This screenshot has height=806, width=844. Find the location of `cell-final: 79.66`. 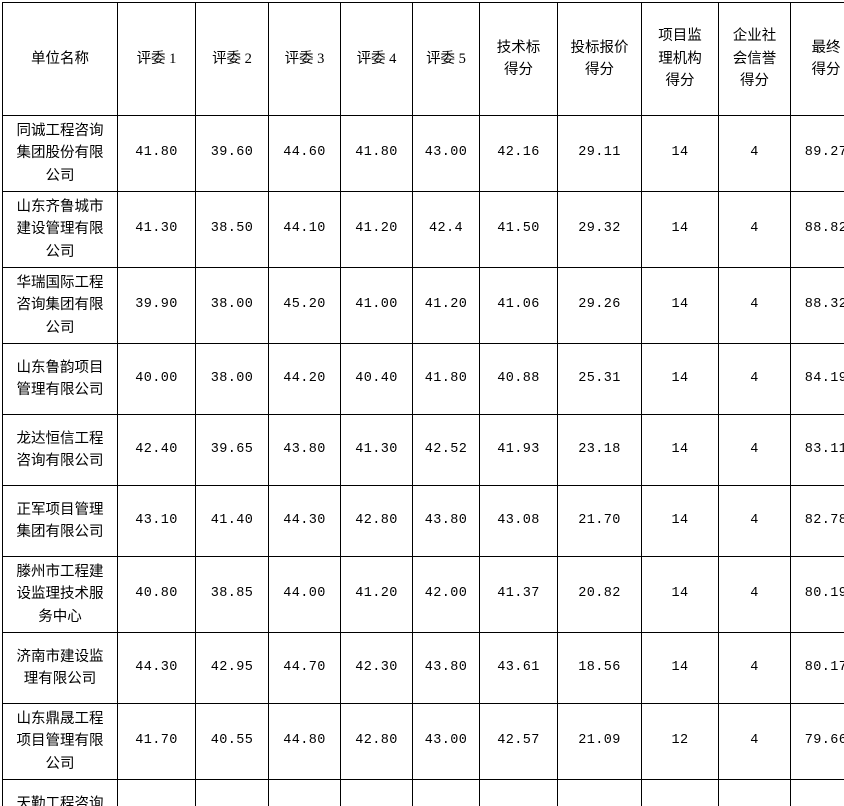

cell-final: 79.66 is located at coordinates (817, 741).